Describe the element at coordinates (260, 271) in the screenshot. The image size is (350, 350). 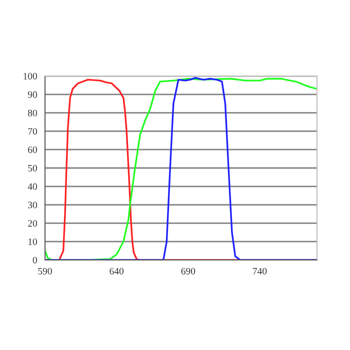
I see `x-tick-label: 740` at that location.